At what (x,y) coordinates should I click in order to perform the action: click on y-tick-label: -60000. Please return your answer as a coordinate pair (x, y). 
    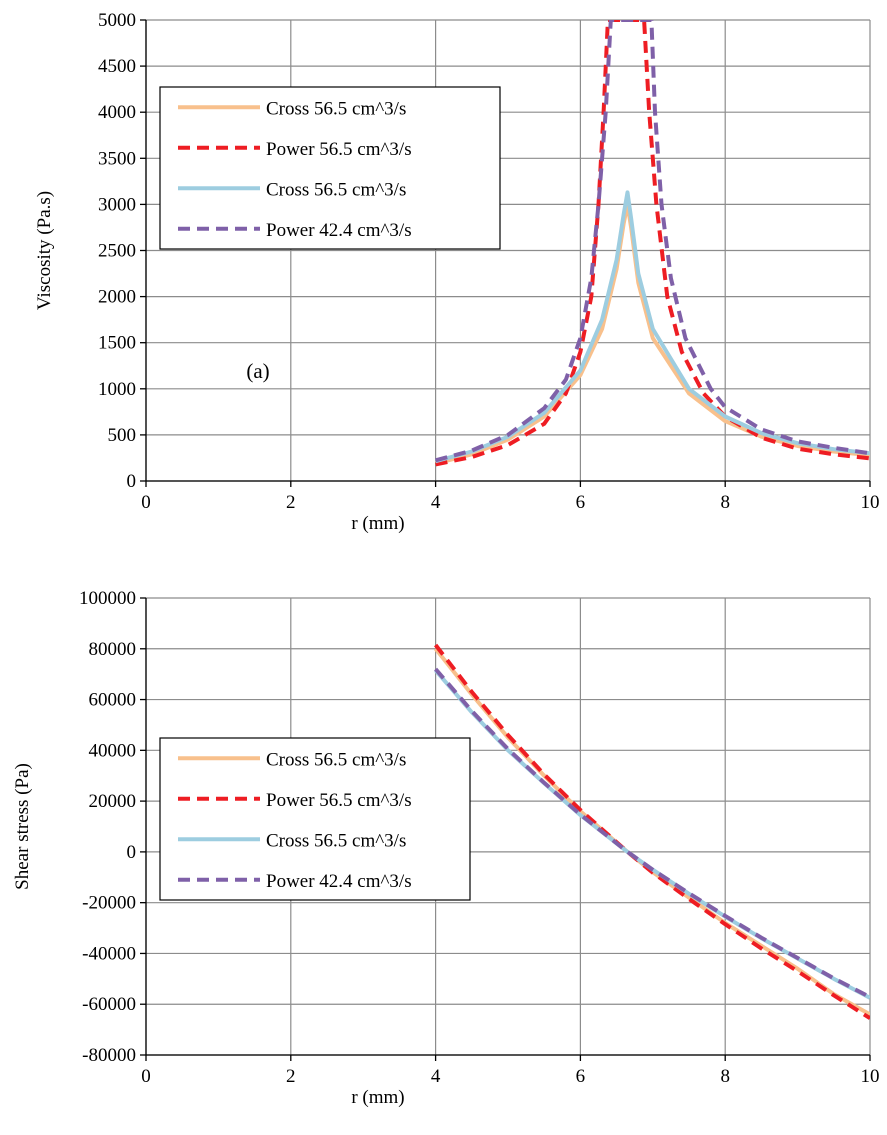
    Looking at the image, I should click on (109, 1004).